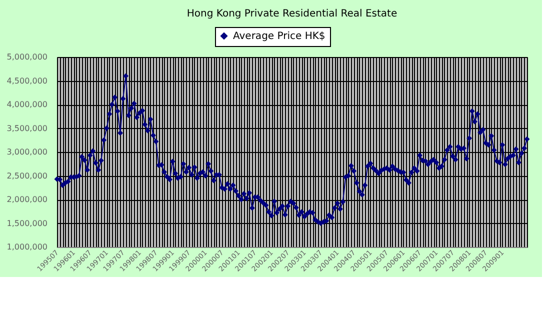 This screenshot has height=321, width=553. What do you see at coordinates (27, 247) in the screenshot?
I see `y-tick-label: 1,000,000` at bounding box center [27, 247].